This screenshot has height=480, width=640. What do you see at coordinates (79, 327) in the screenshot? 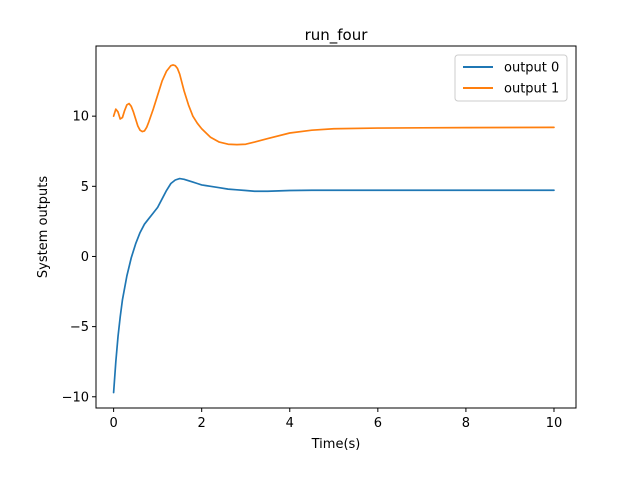
I see `y-tick-label: −5` at bounding box center [79, 327].